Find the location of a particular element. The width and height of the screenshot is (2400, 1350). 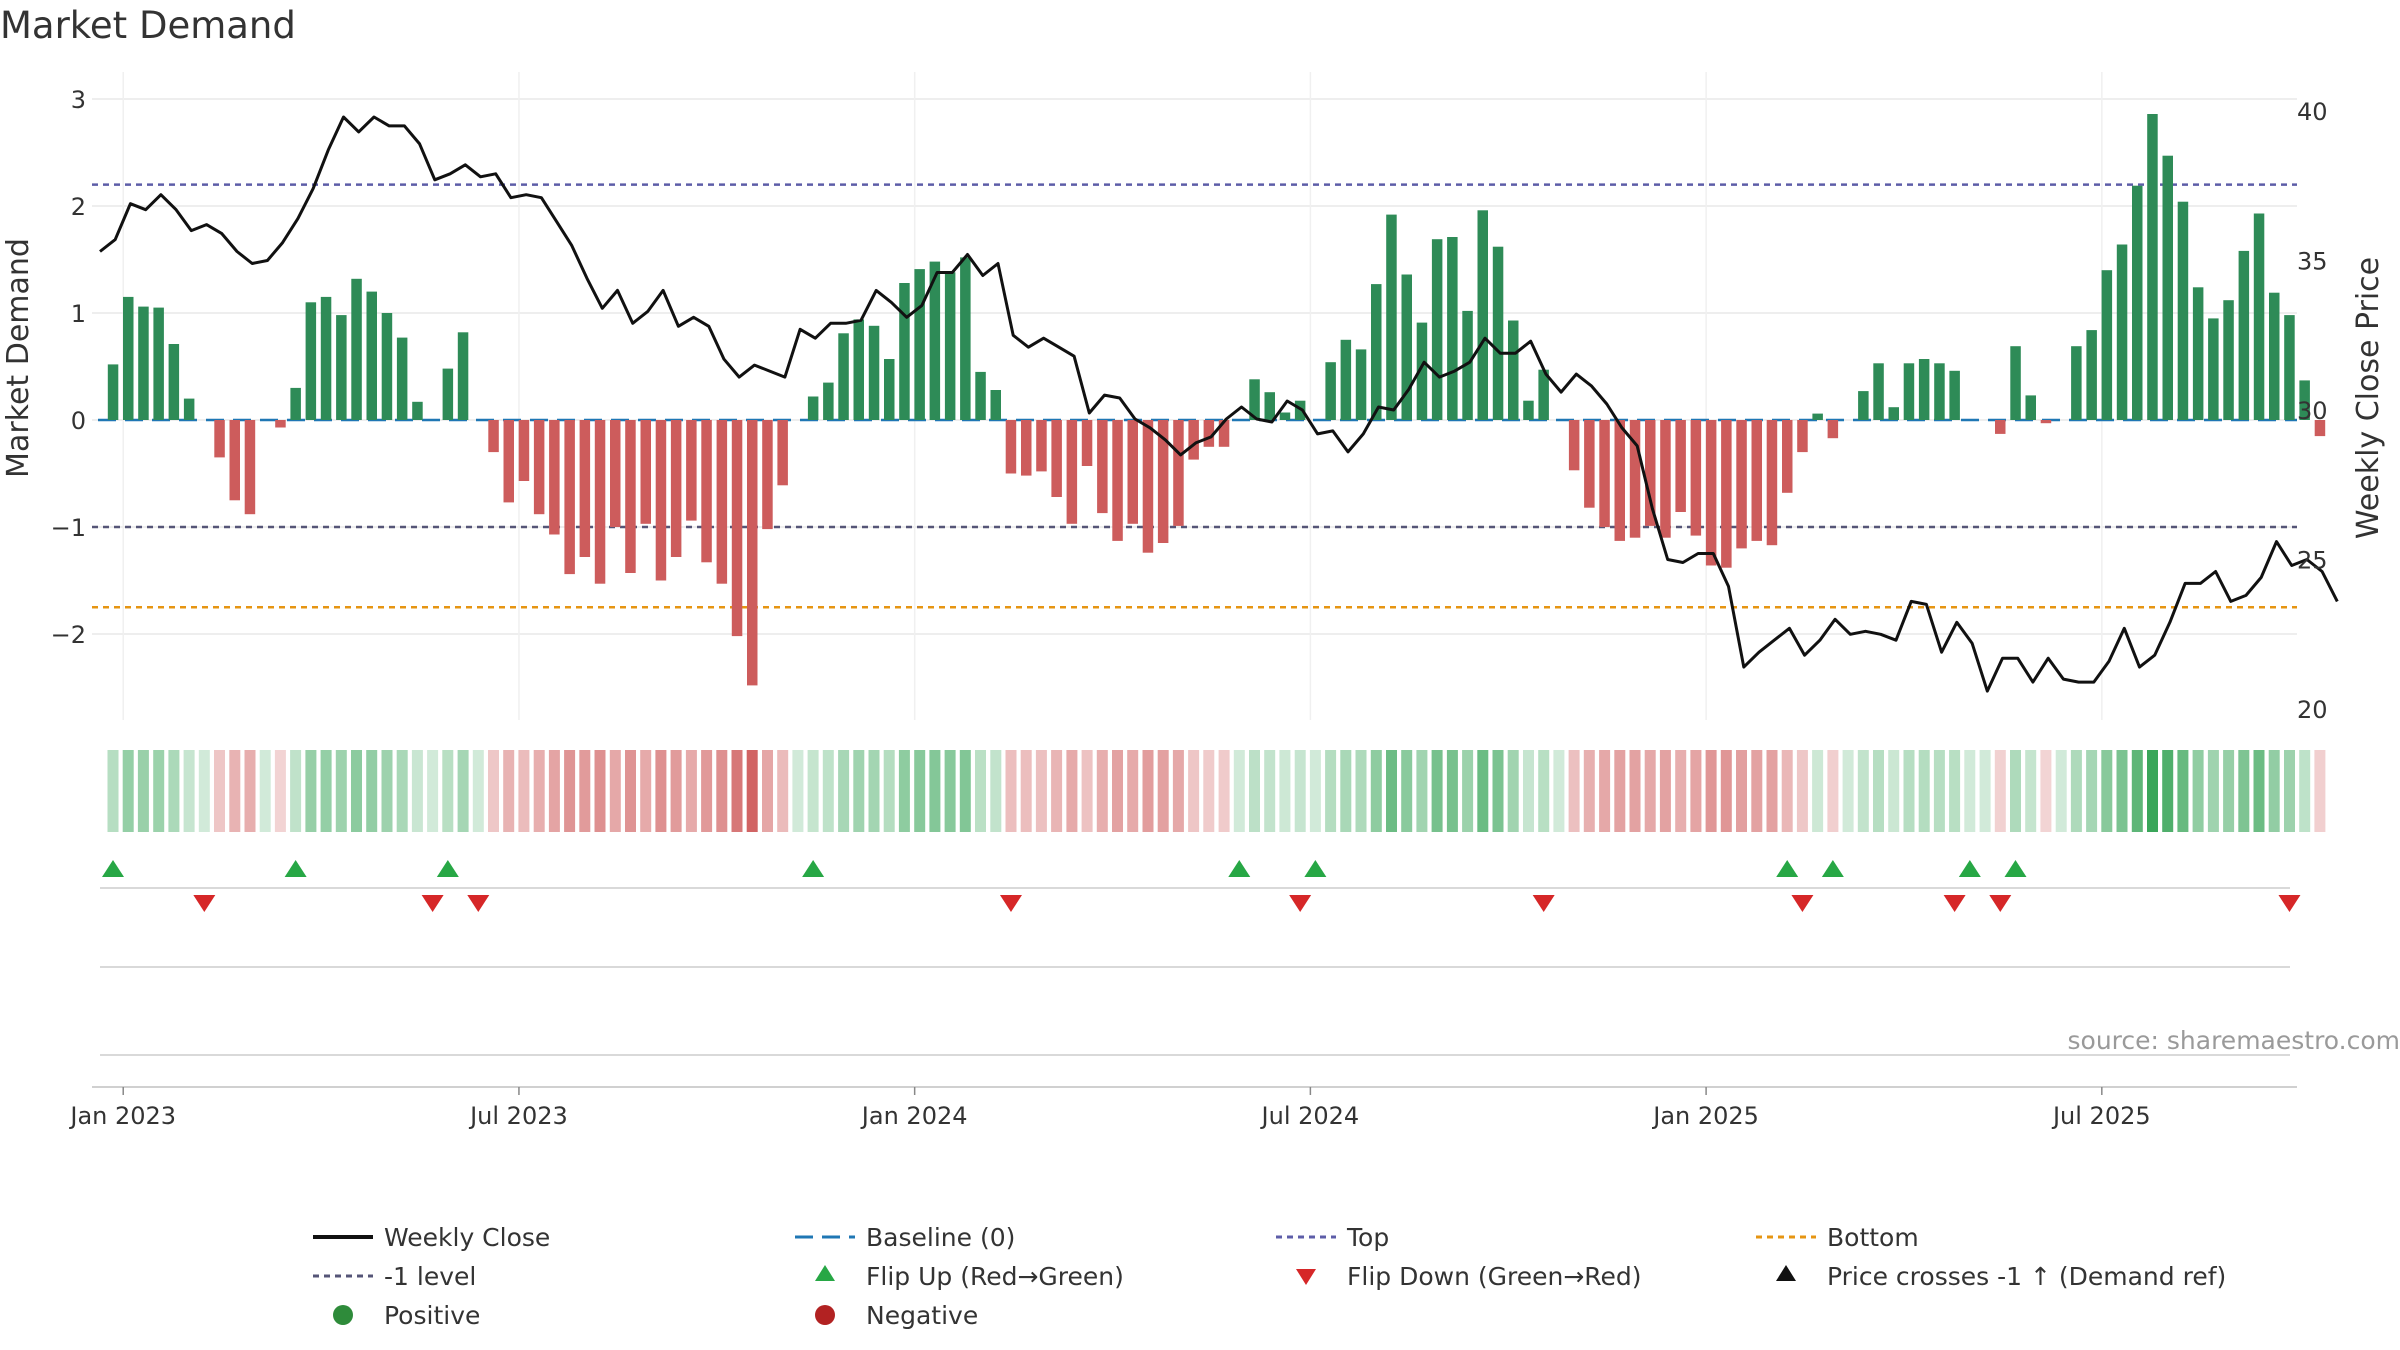

chart-title: Market Demand is located at coordinates (148, 25).